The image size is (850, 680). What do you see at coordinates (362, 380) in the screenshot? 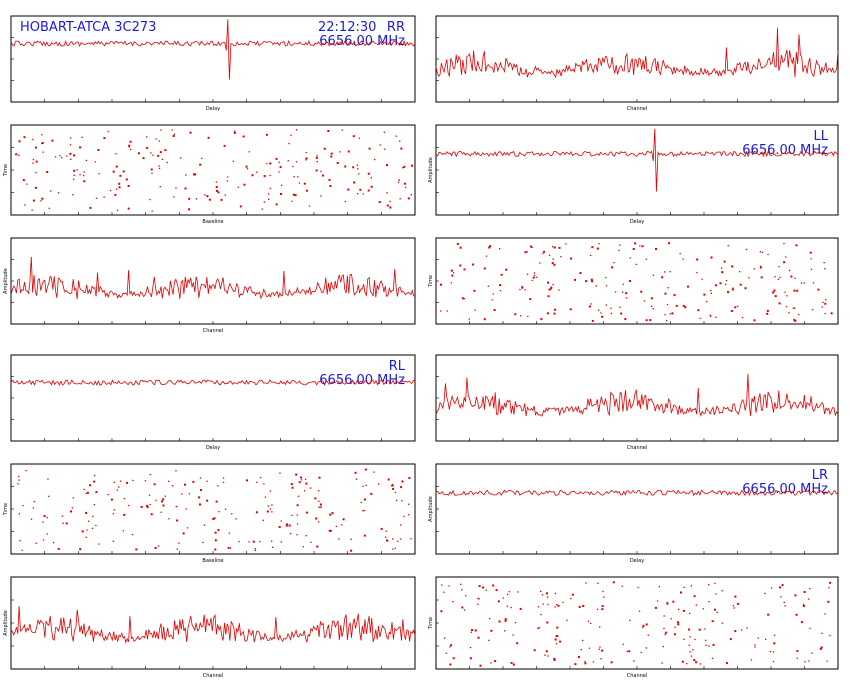
I see `RL-delay-frequency: 6656.00 MHz` at bounding box center [362, 380].